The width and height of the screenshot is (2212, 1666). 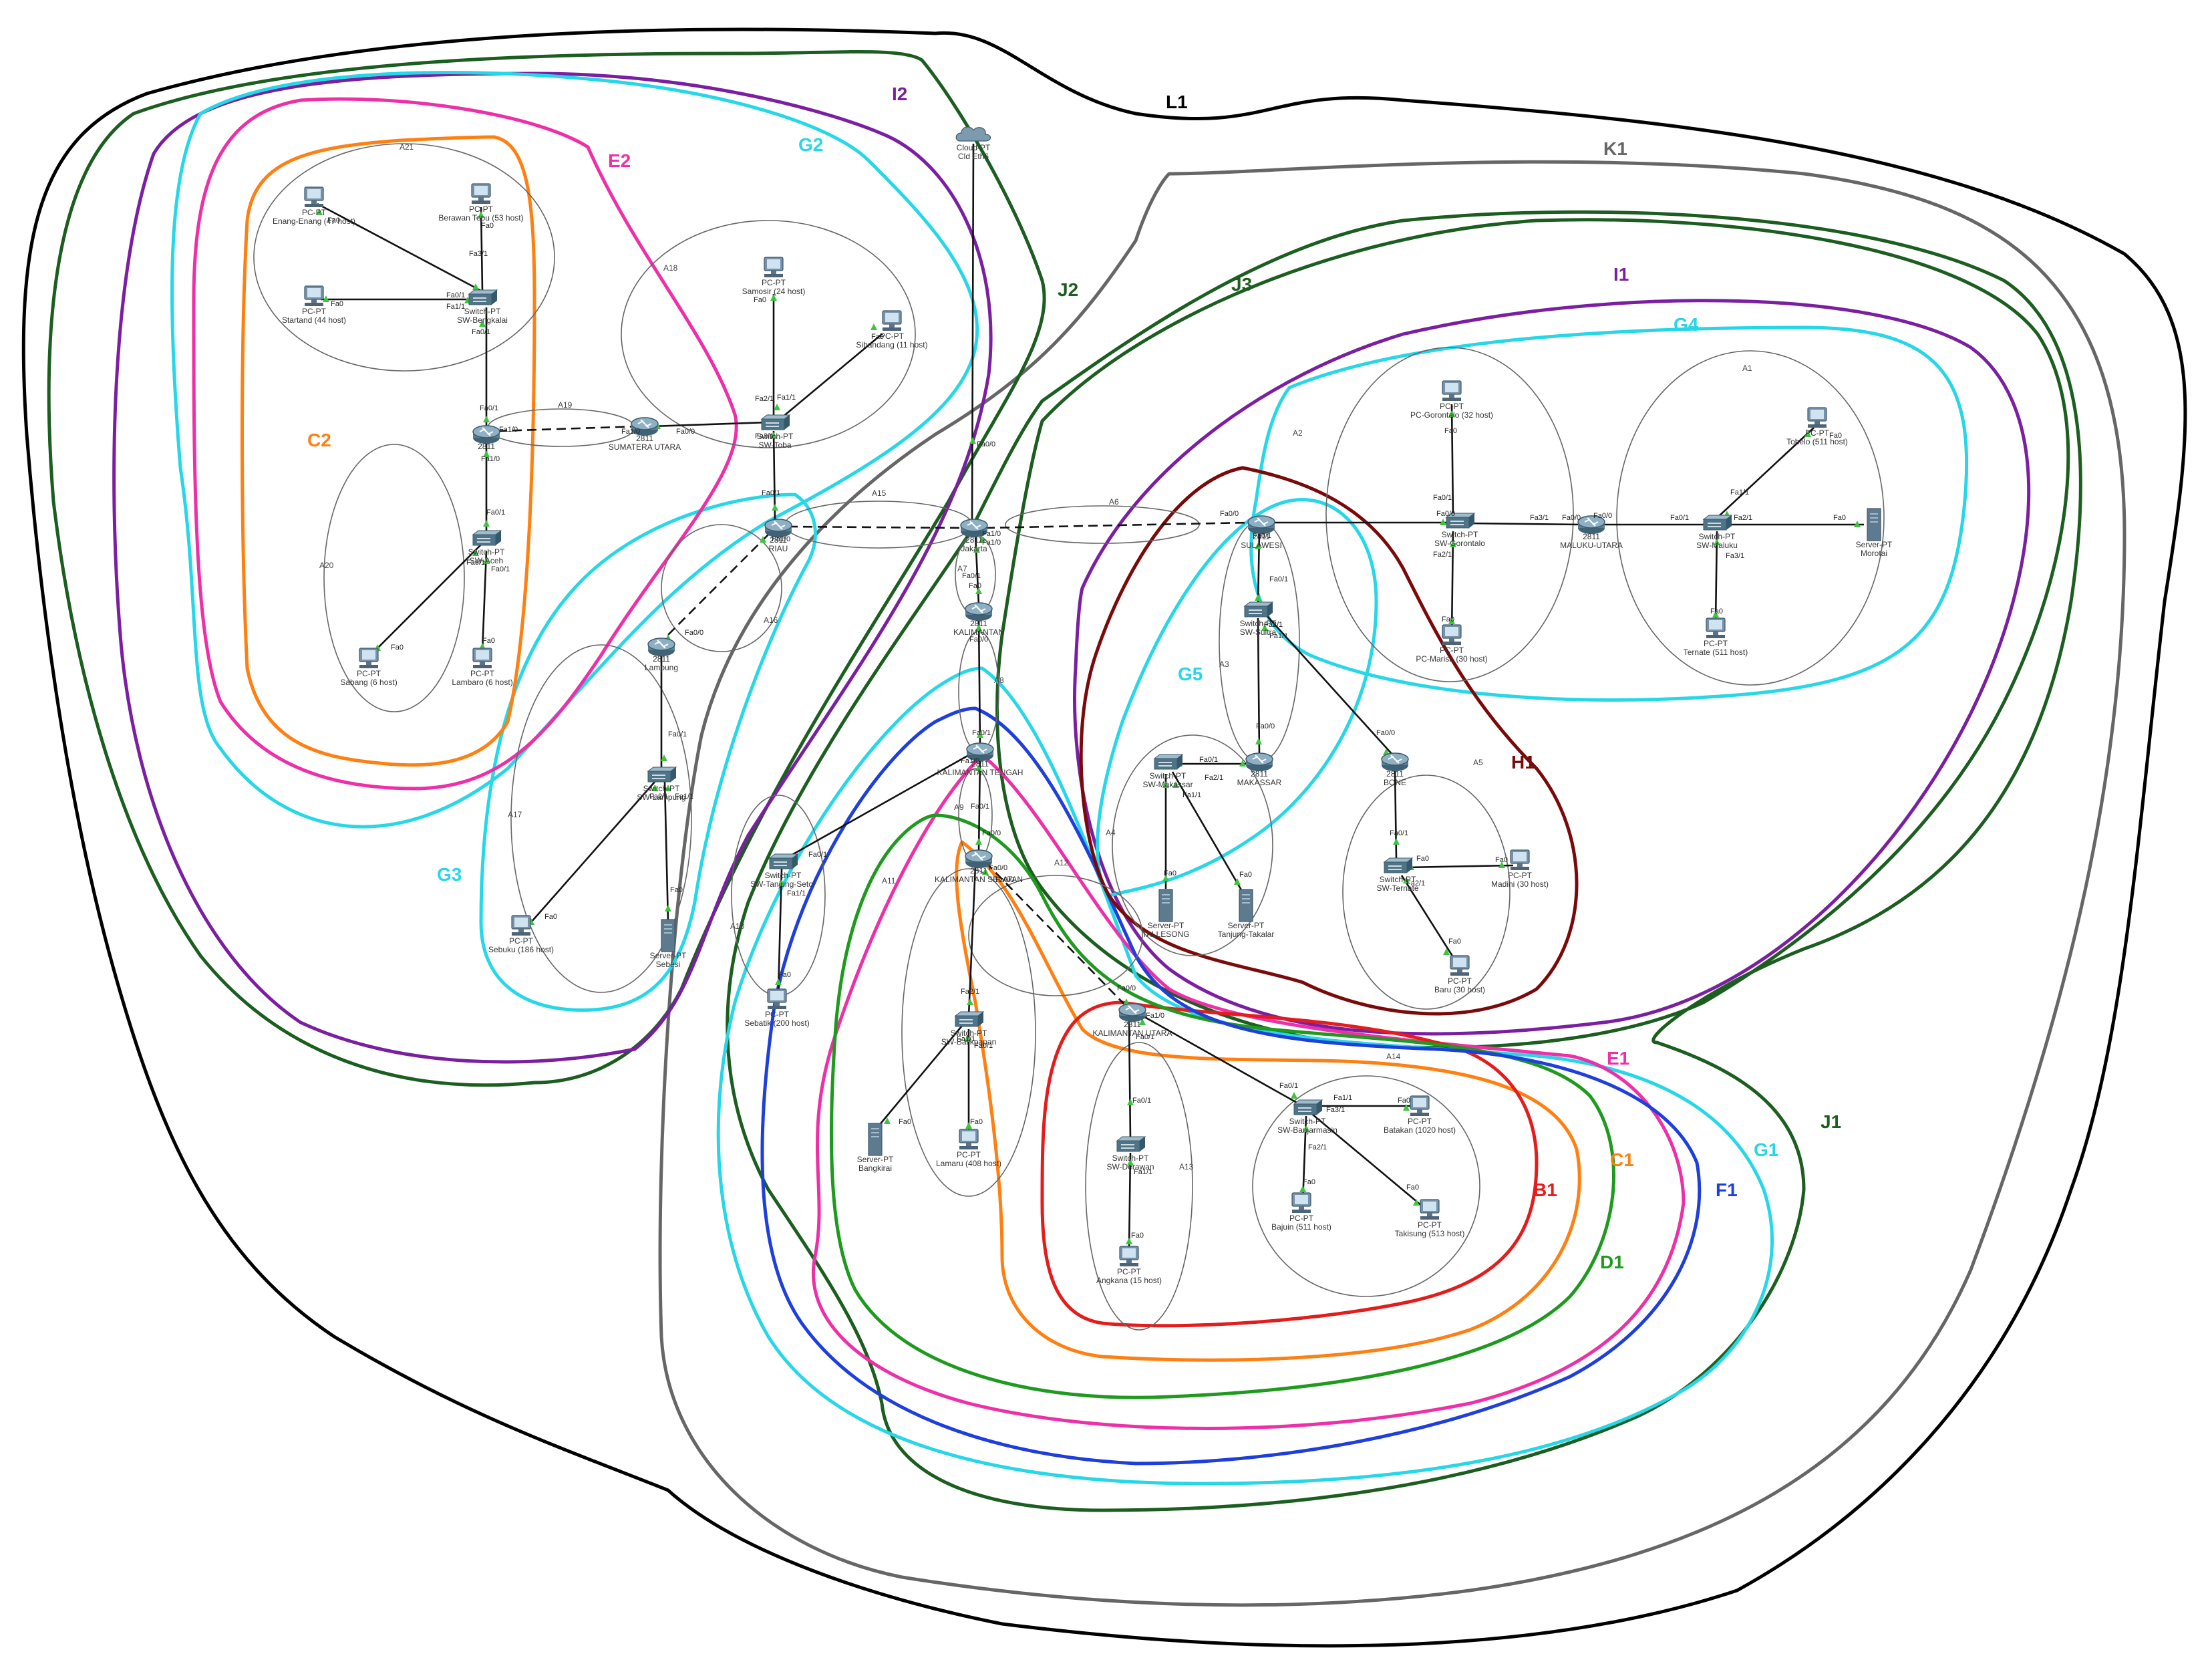 I want to click on area-label-A5: A5, so click(x=1478, y=762).